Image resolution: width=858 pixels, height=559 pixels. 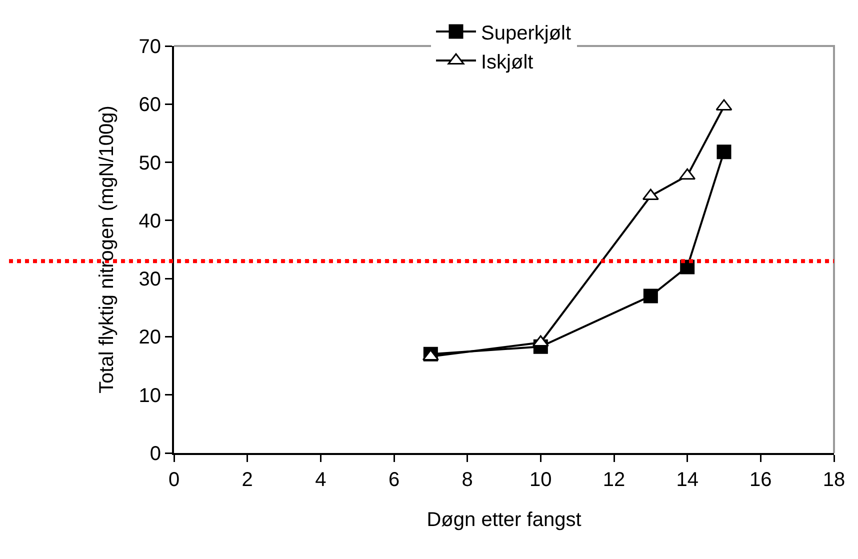 What do you see at coordinates (687, 480) in the screenshot?
I see `x-tick-label: 14` at bounding box center [687, 480].